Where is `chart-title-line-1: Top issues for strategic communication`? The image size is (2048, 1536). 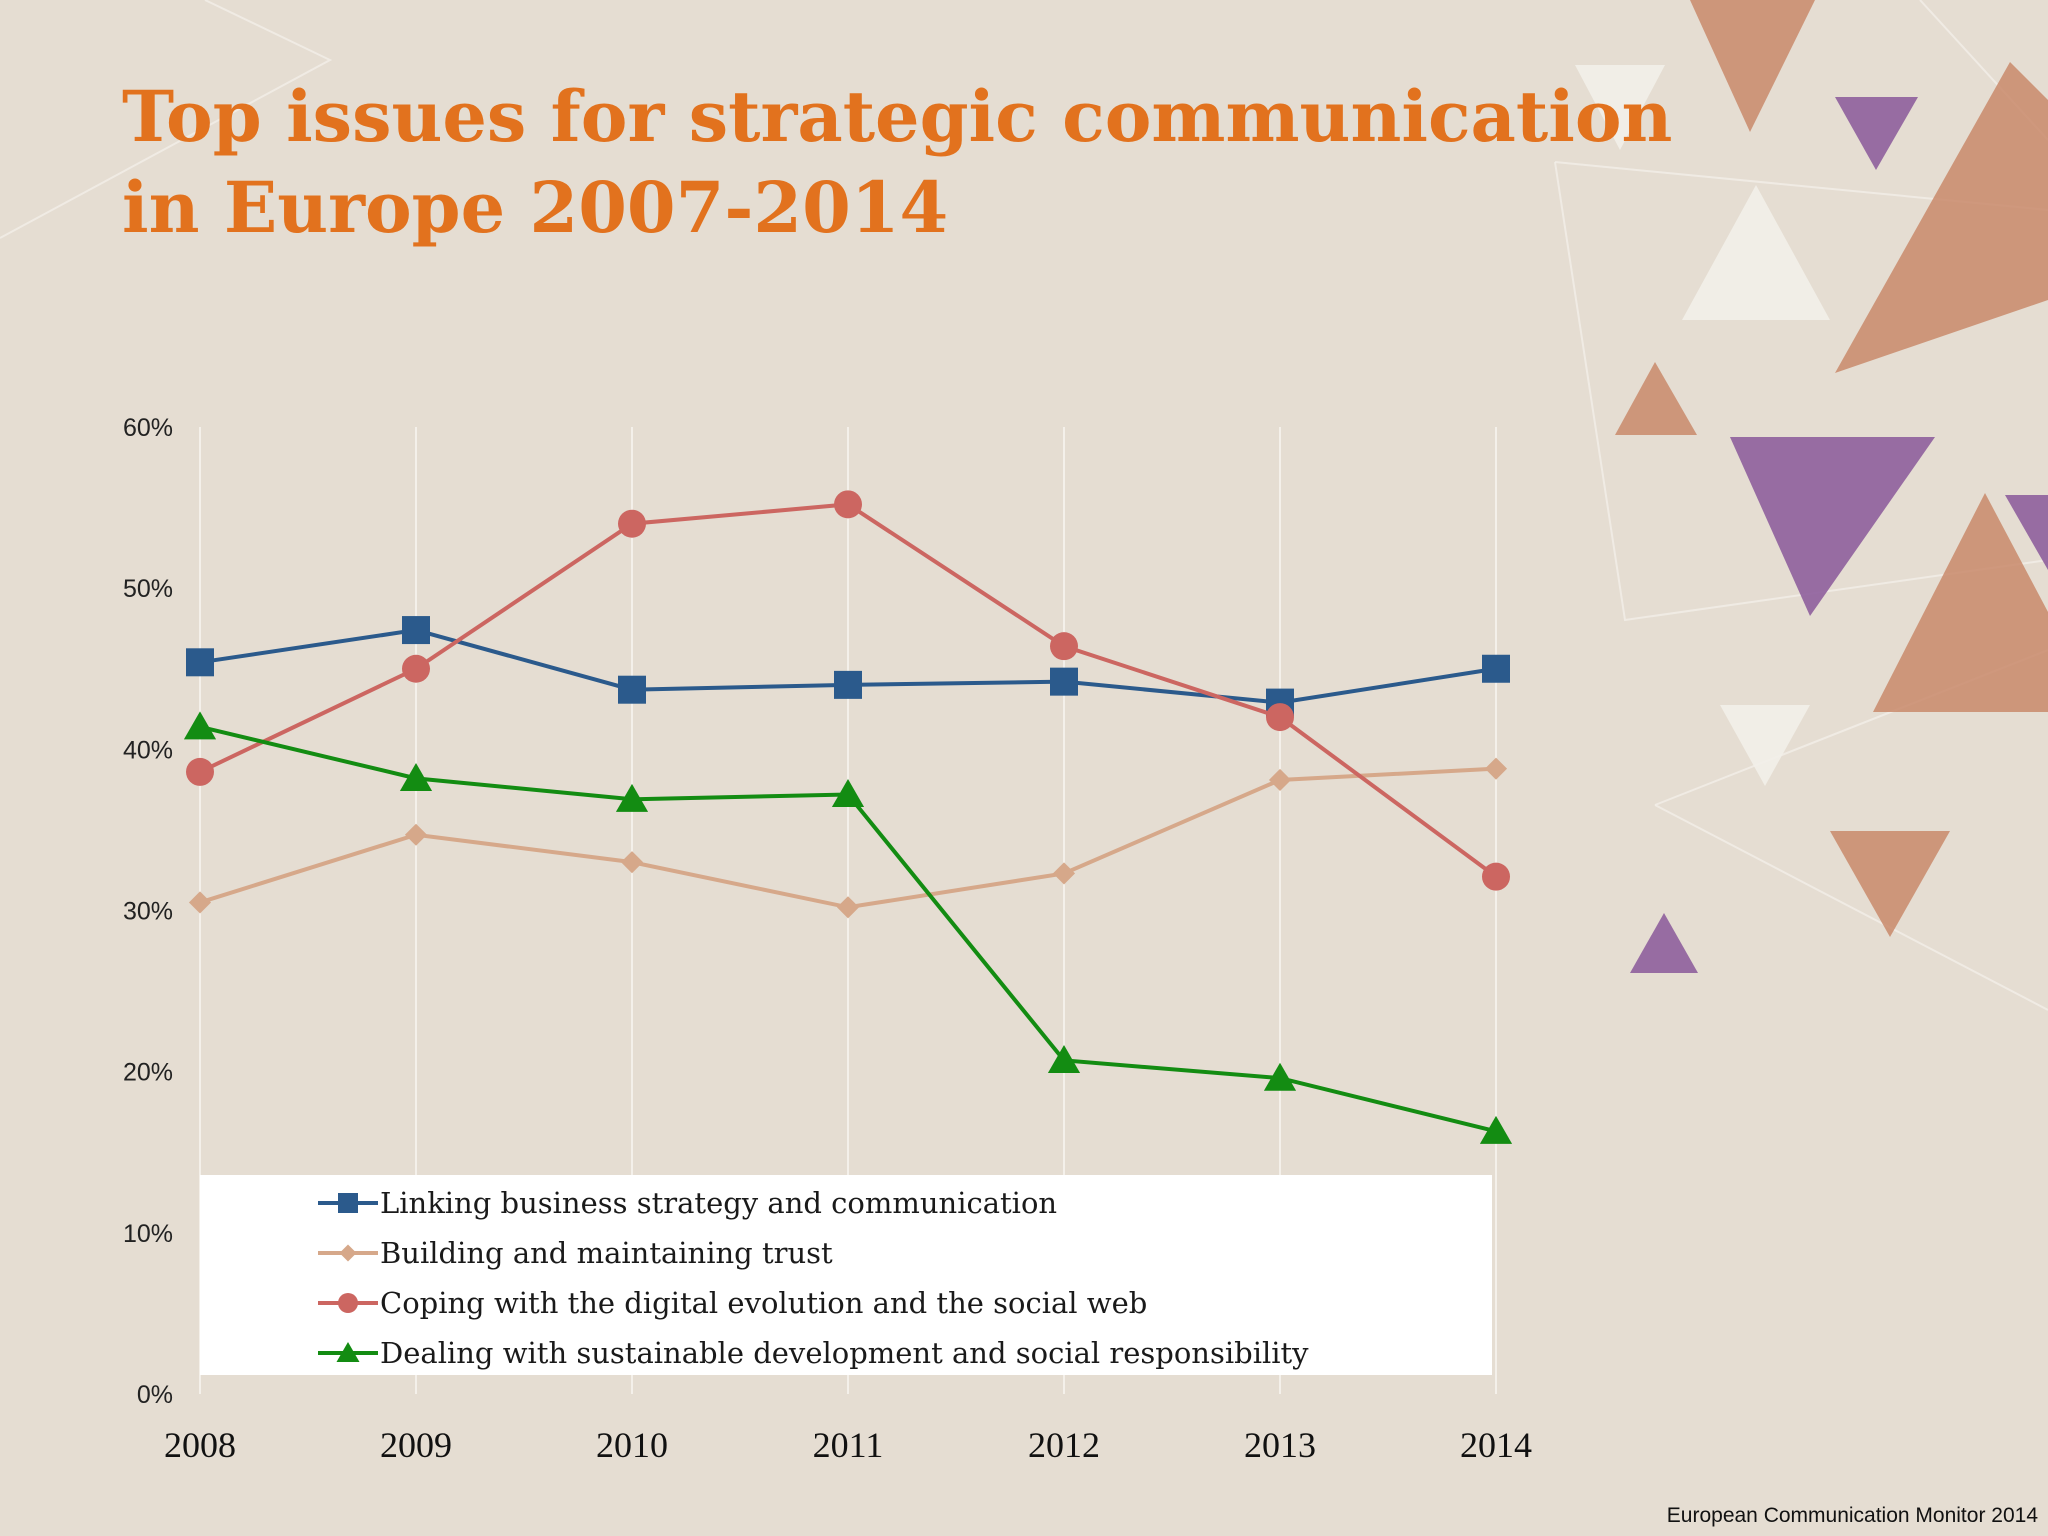 chart-title-line-1: Top issues for strategic communication is located at coordinates (897, 116).